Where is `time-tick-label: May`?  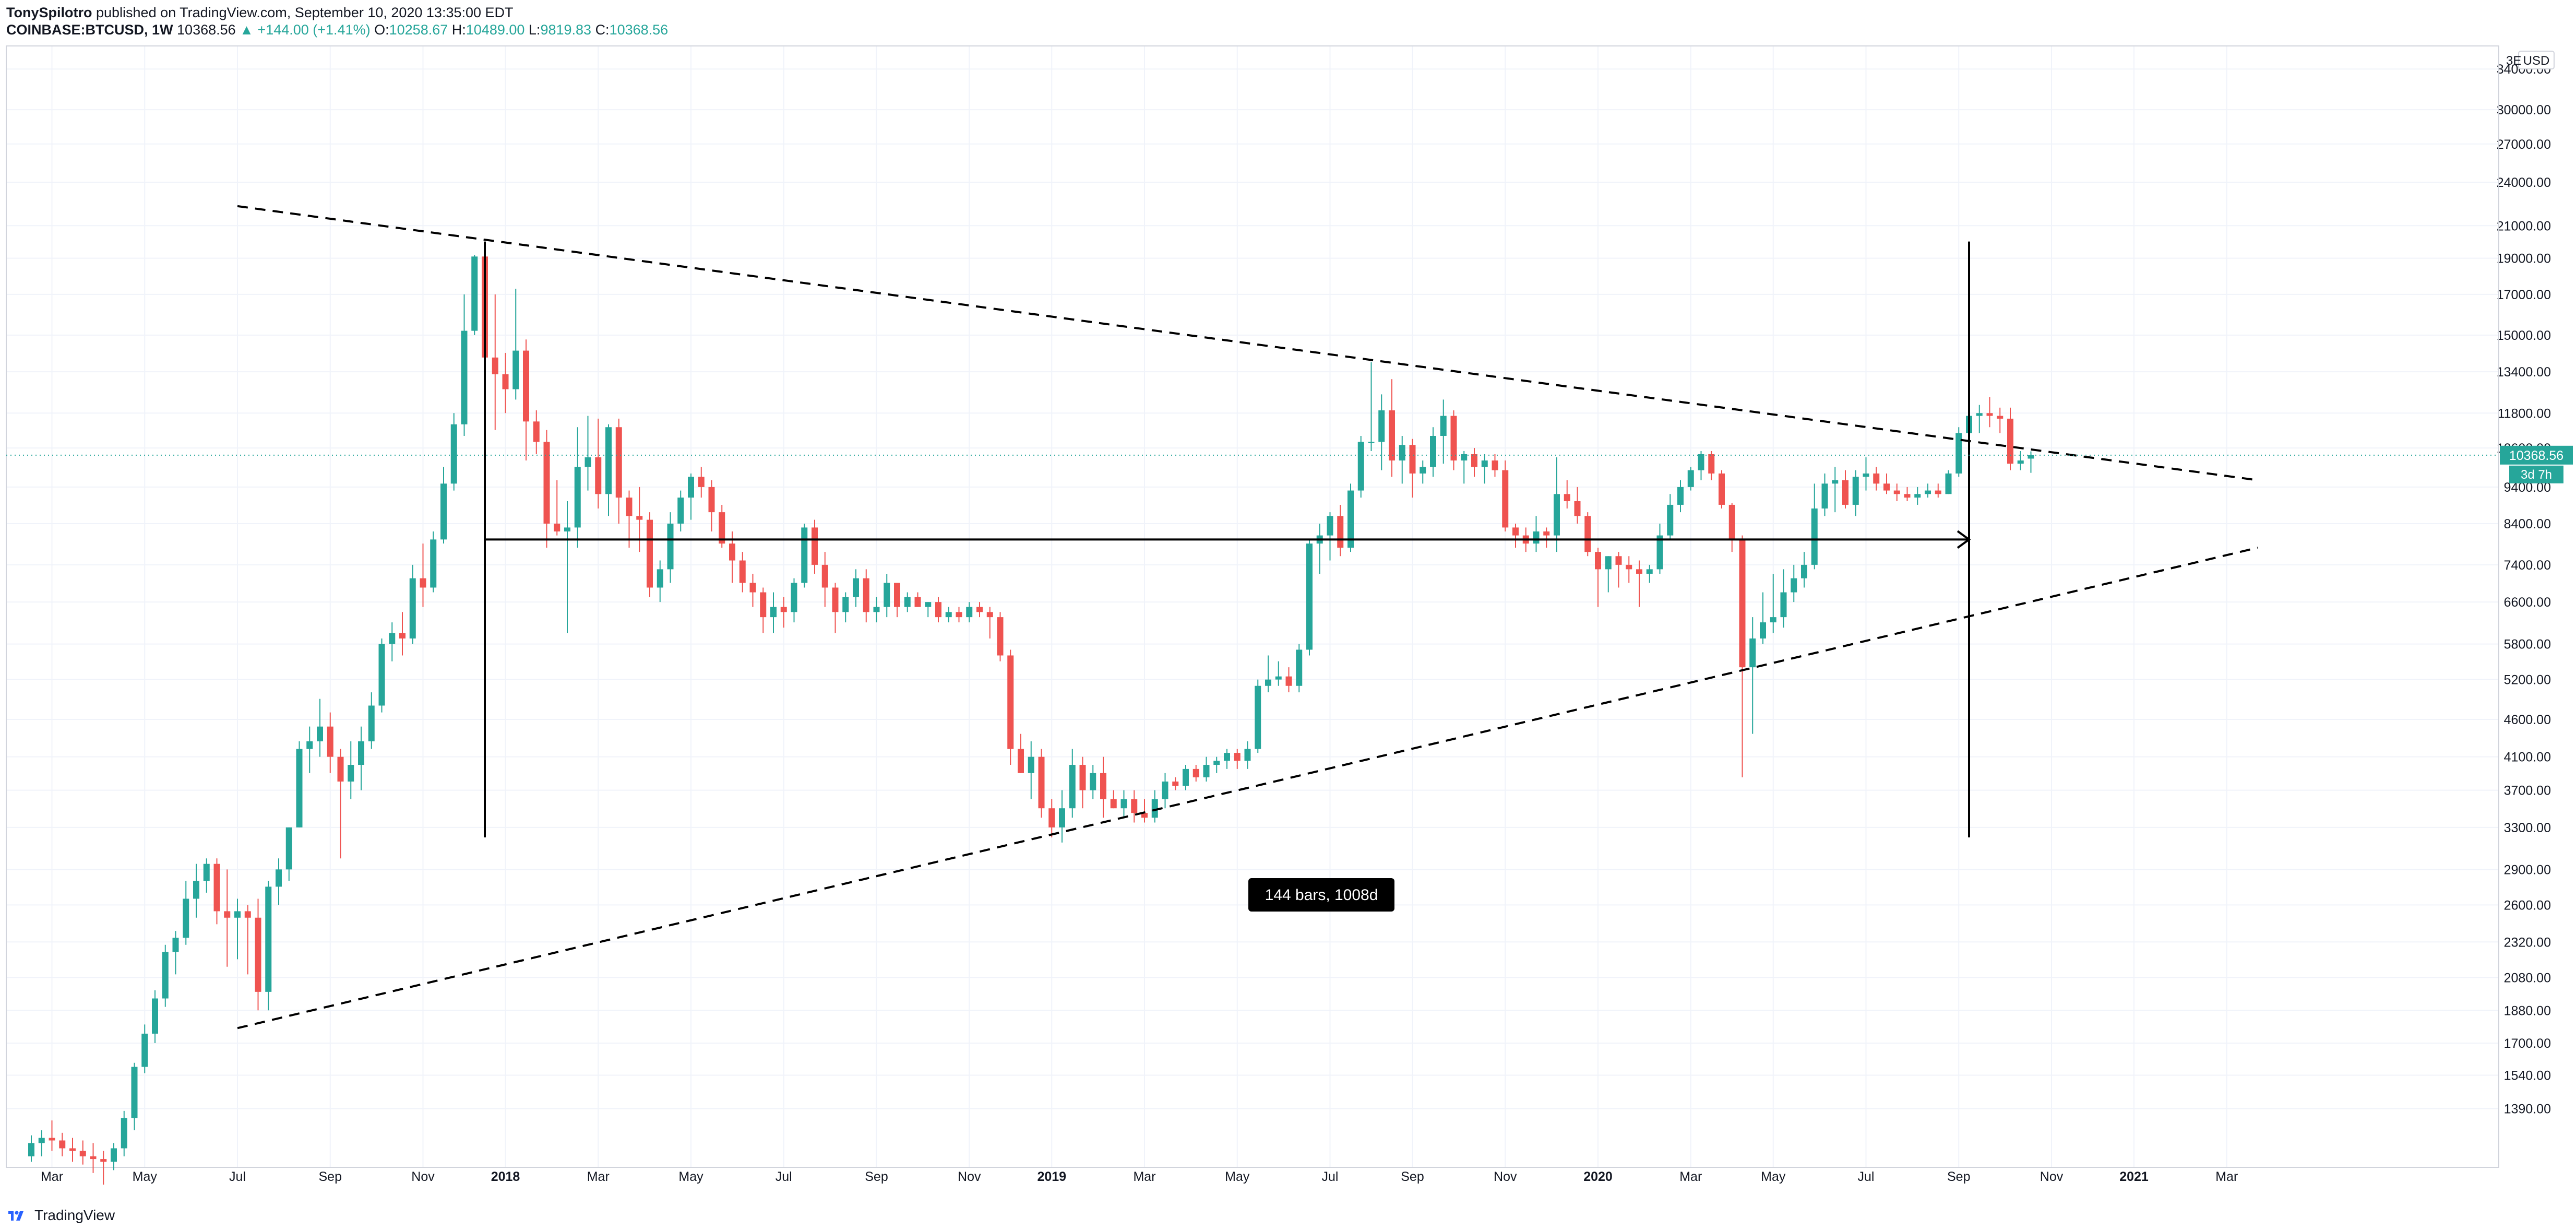 time-tick-label: May is located at coordinates (1773, 1176).